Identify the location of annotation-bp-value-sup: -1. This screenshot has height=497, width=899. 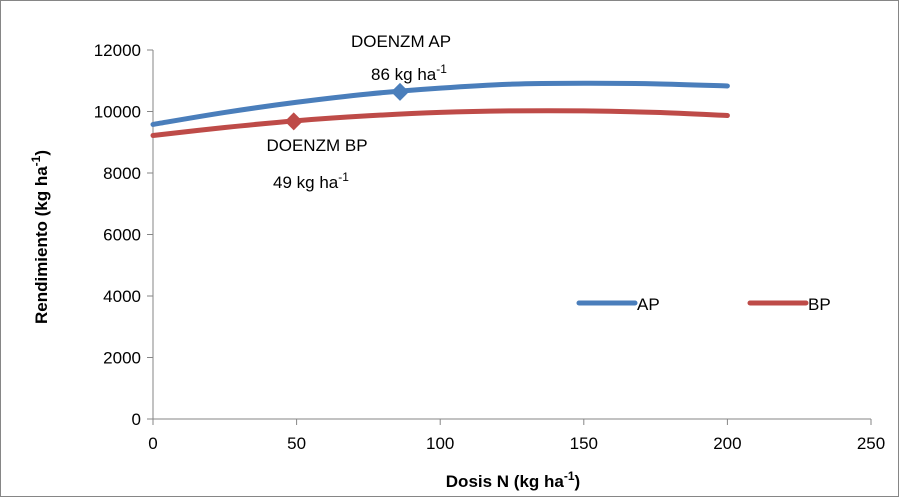
(343, 177).